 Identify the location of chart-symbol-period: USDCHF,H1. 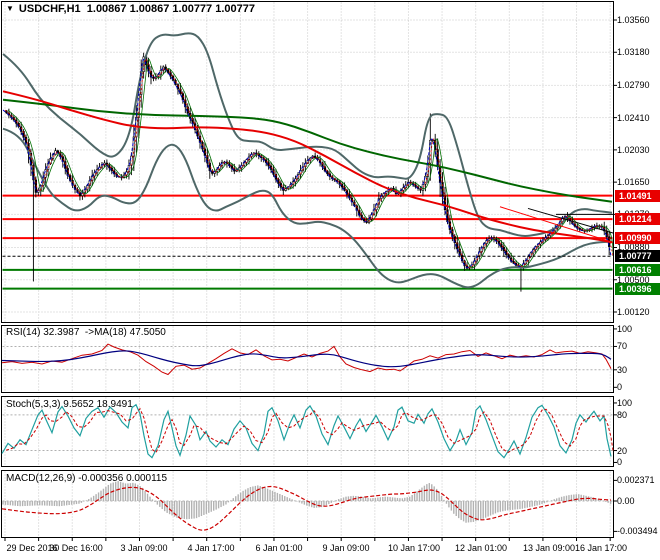
(49, 9).